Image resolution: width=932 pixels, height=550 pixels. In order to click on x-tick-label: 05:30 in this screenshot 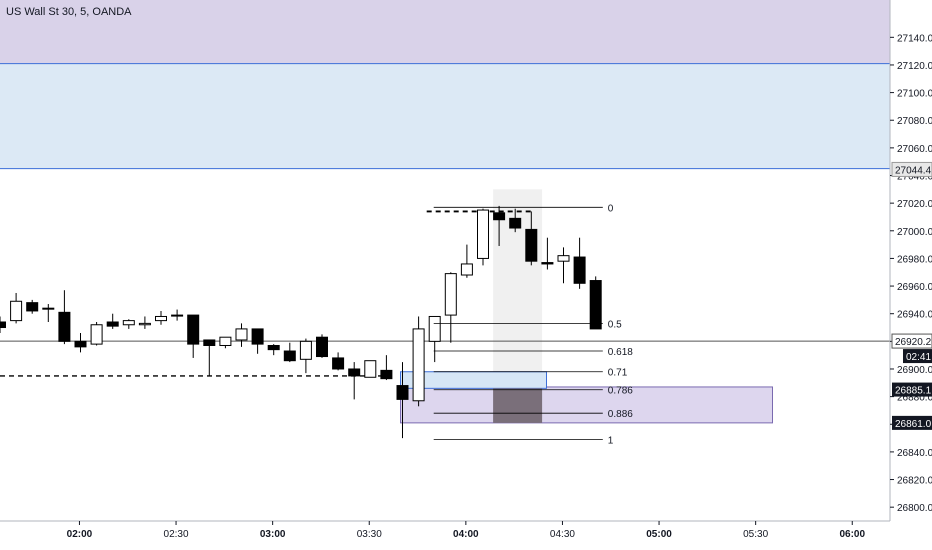, I will do `click(755, 534)`.